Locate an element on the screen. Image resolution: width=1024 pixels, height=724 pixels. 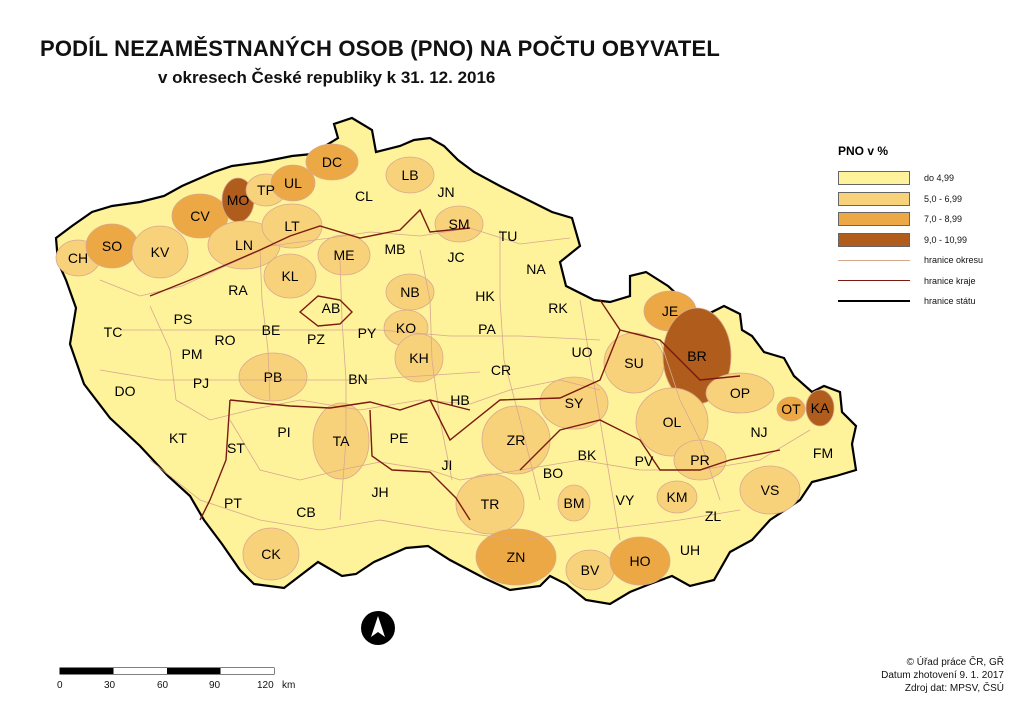
district-label-ot: OT is located at coordinates (791, 409).